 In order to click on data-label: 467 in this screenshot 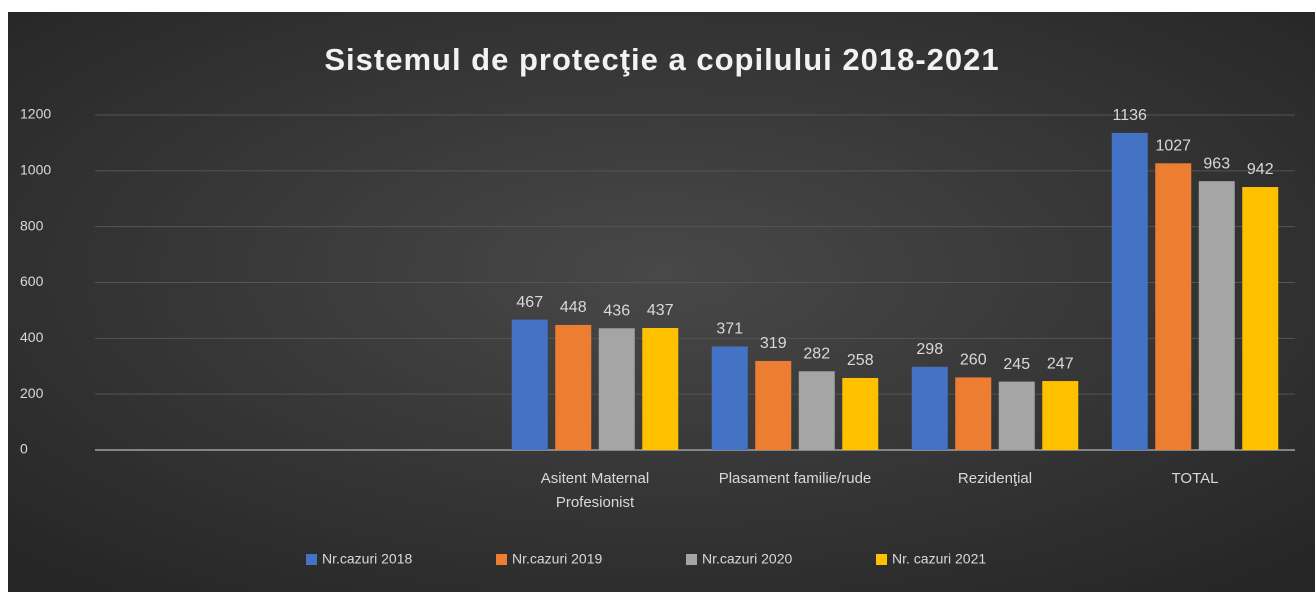, I will do `click(529, 302)`.